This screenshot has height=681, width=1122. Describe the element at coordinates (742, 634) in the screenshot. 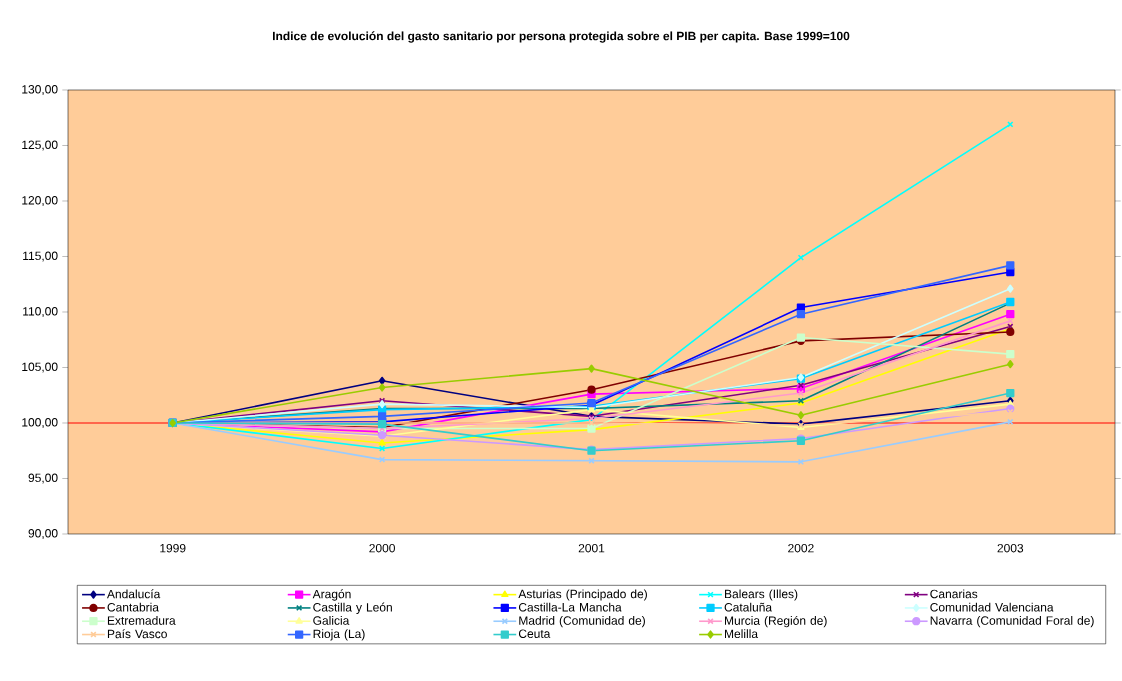

I see `legend-label: Melilla` at that location.